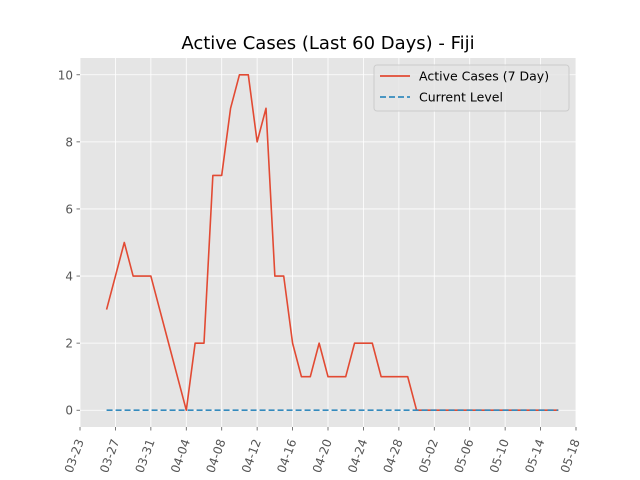 This screenshot has width=640, height=480. I want to click on x-tick-label: 03-27, so click(109, 456).